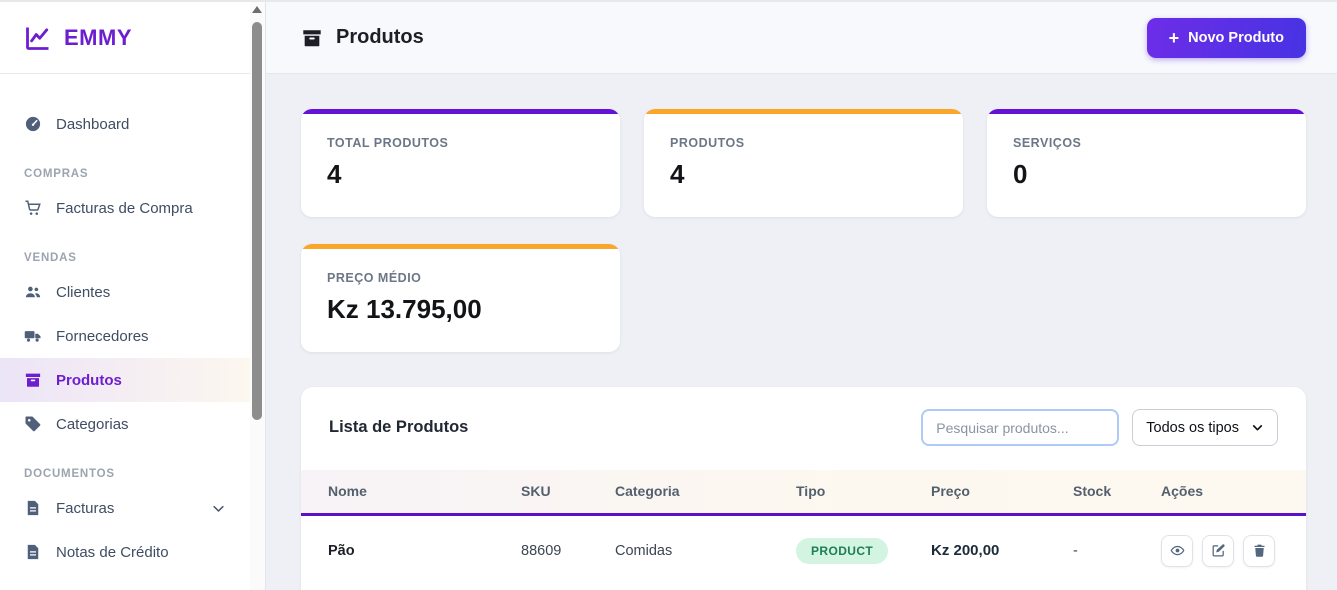 Image resolution: width=1337 pixels, height=590 pixels. What do you see at coordinates (1075, 550) in the screenshot?
I see `cell-stock: -` at bounding box center [1075, 550].